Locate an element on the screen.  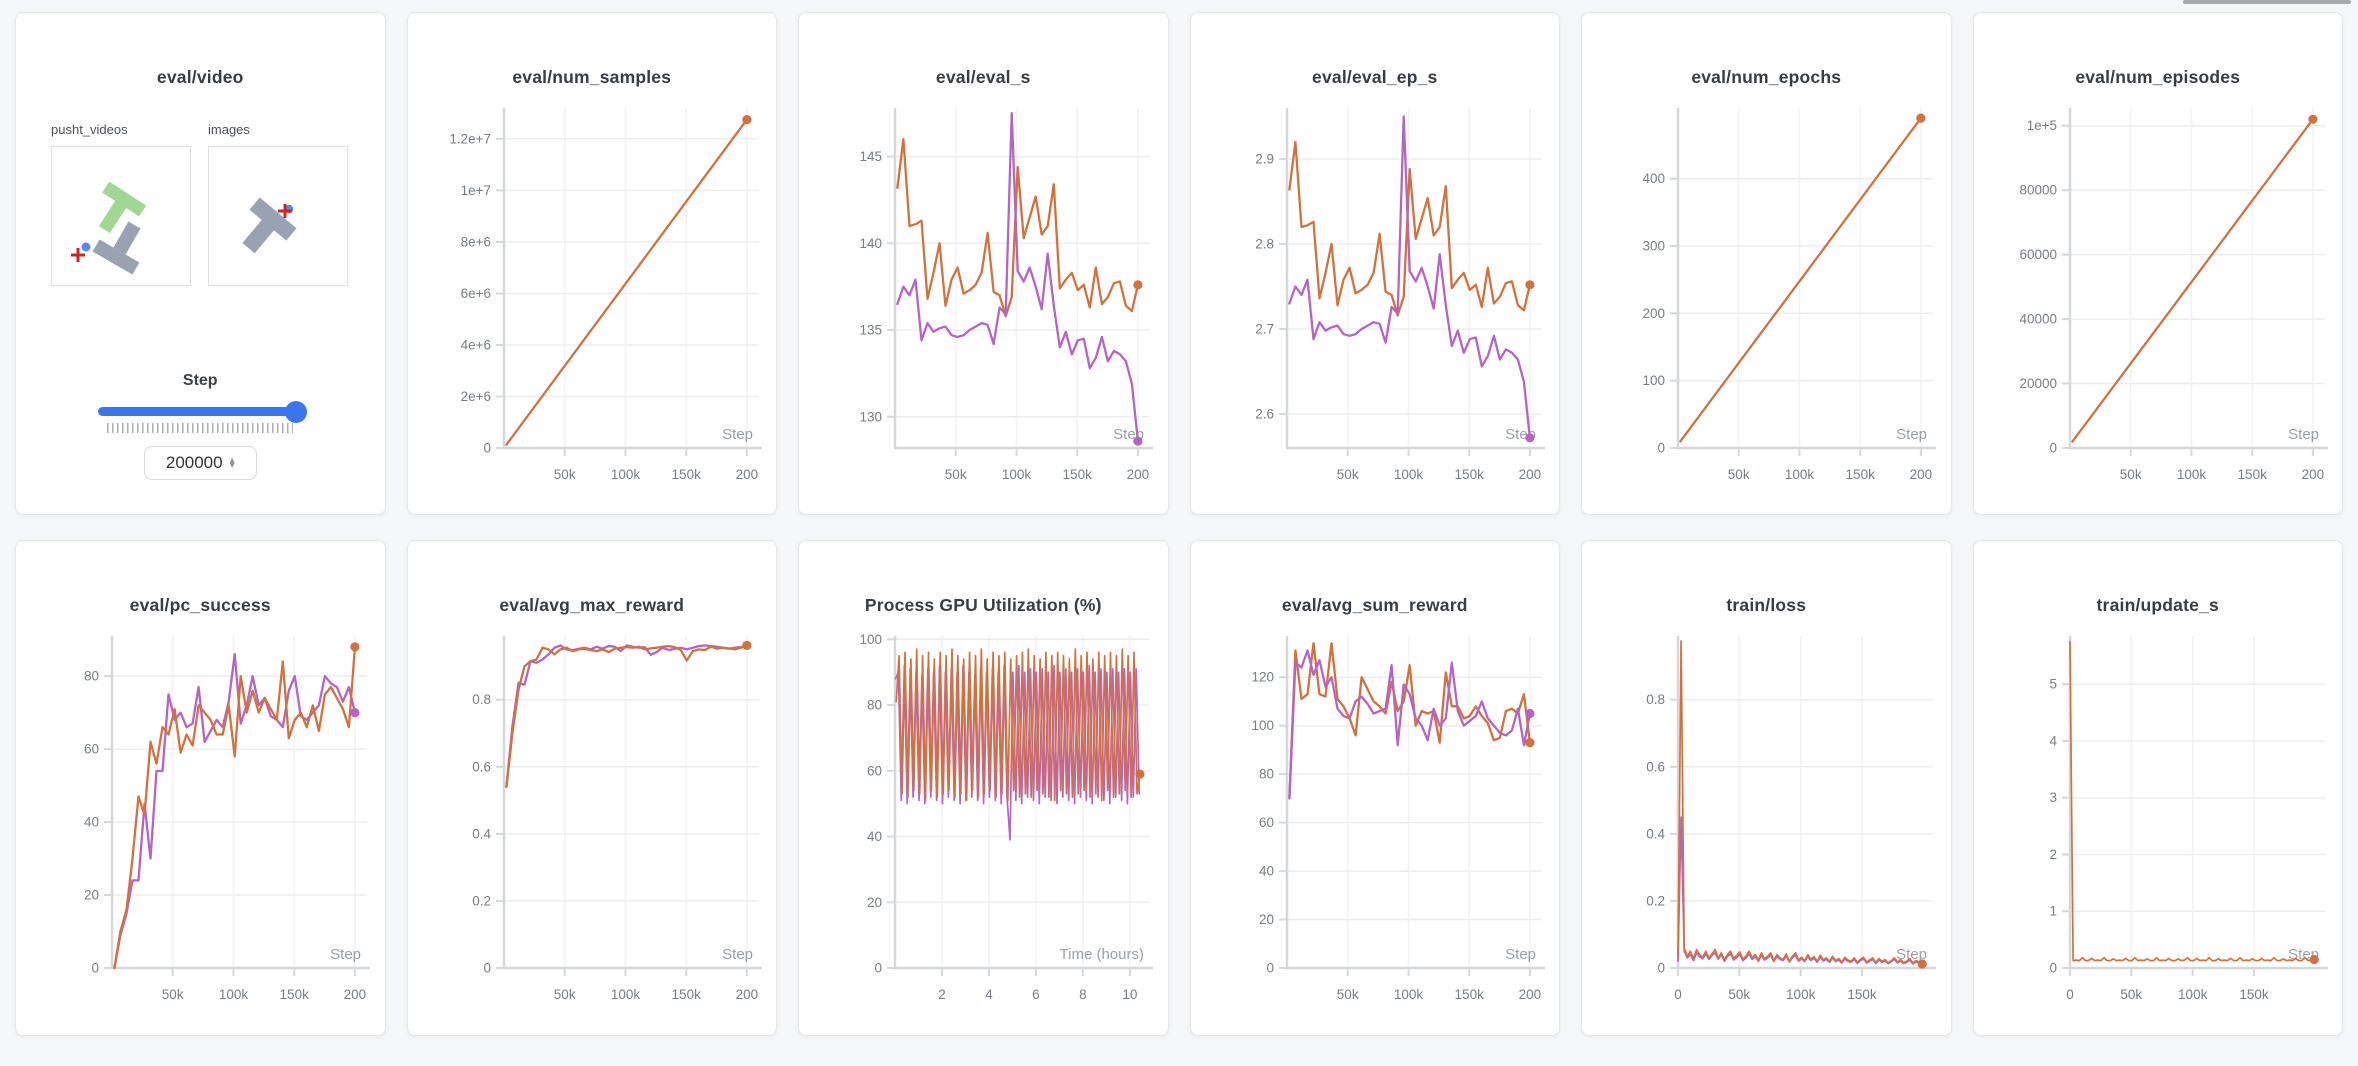
svg-text: 10 is located at coordinates (1129, 994).